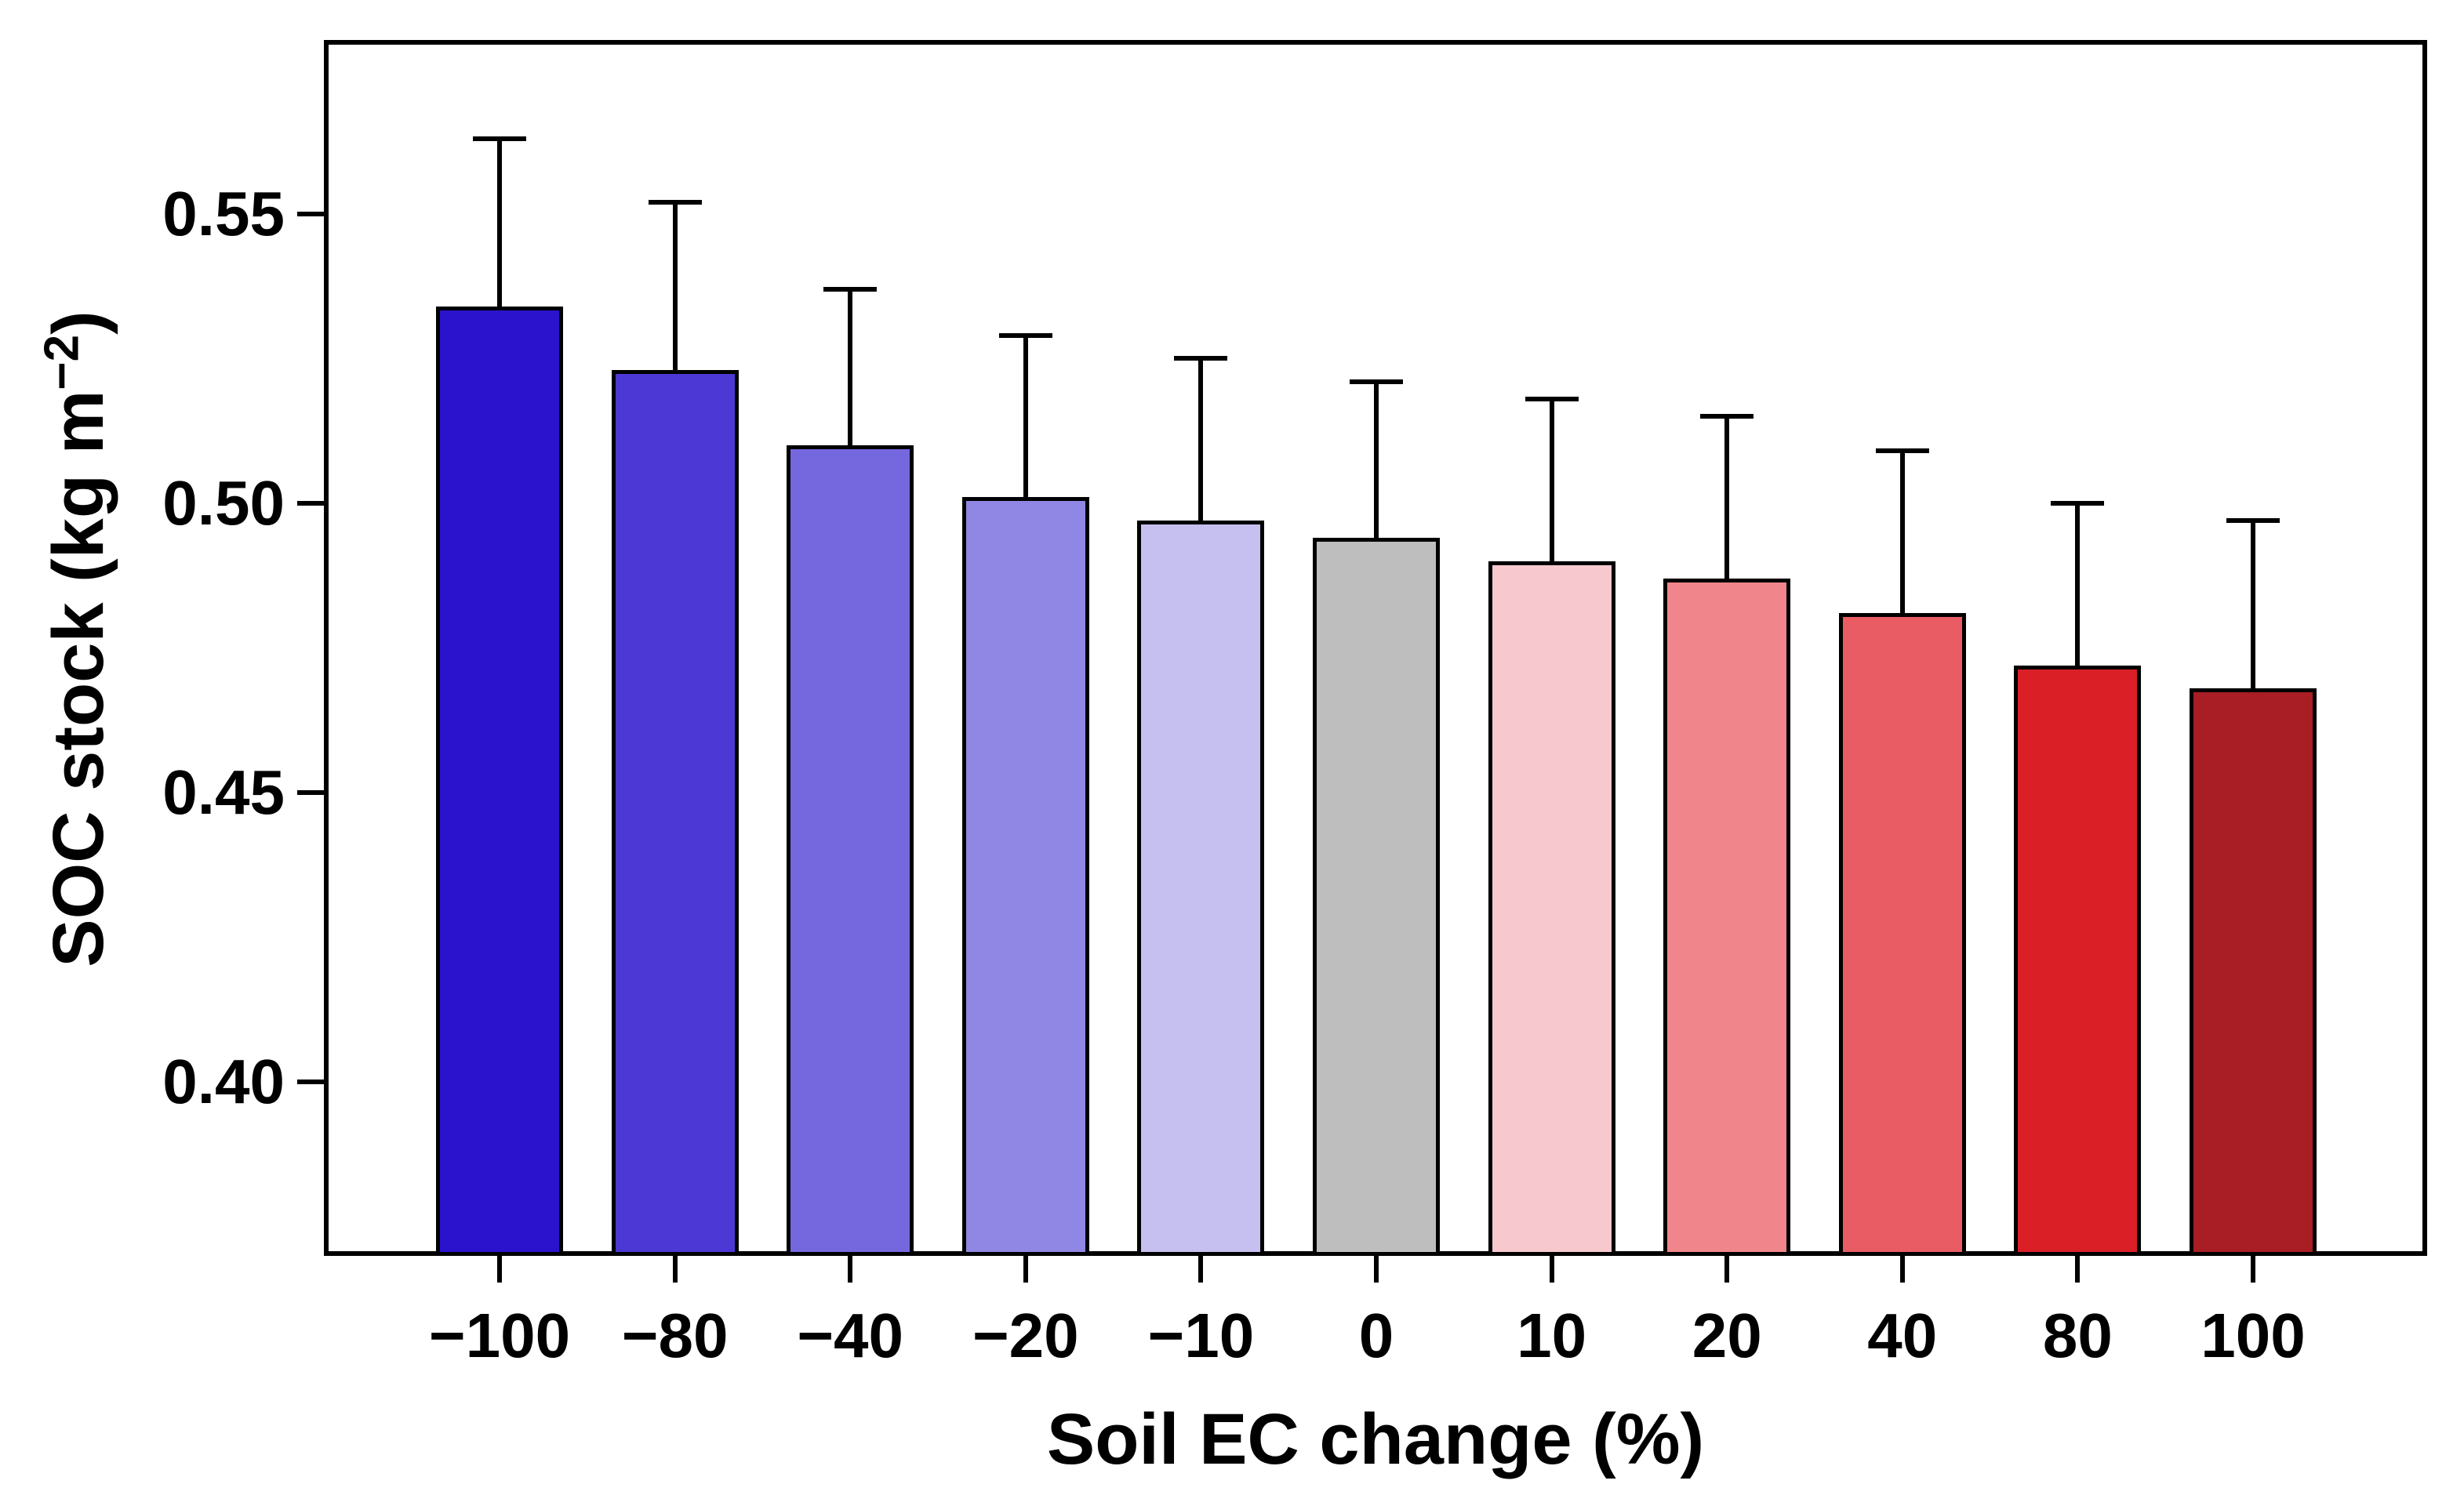  What do you see at coordinates (62, 362) in the screenshot?
I see `y-axis-title-superscript: −2` at bounding box center [62, 362].